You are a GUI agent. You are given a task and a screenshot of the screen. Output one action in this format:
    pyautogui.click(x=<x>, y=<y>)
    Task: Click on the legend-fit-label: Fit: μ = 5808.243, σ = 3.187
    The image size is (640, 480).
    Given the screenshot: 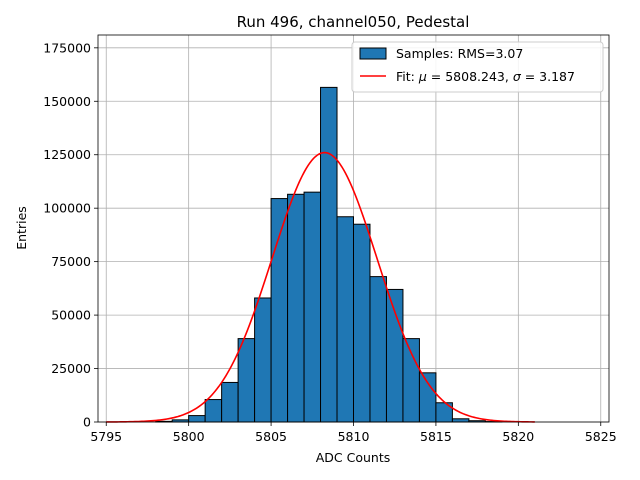 What is the action you would take?
    pyautogui.click(x=485, y=76)
    